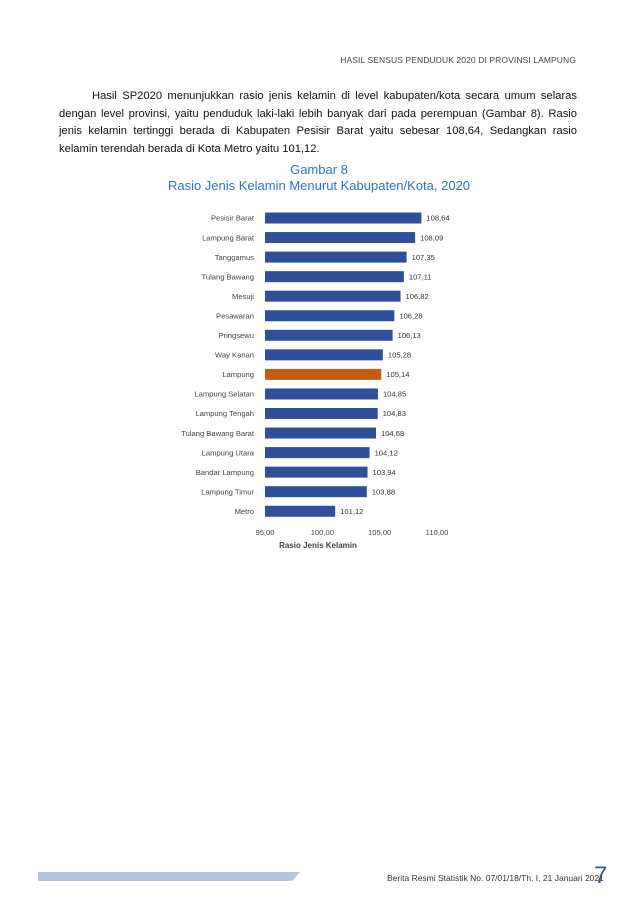 The image size is (638, 902). I want to click on x-tick-label: 105,00, so click(379, 532).